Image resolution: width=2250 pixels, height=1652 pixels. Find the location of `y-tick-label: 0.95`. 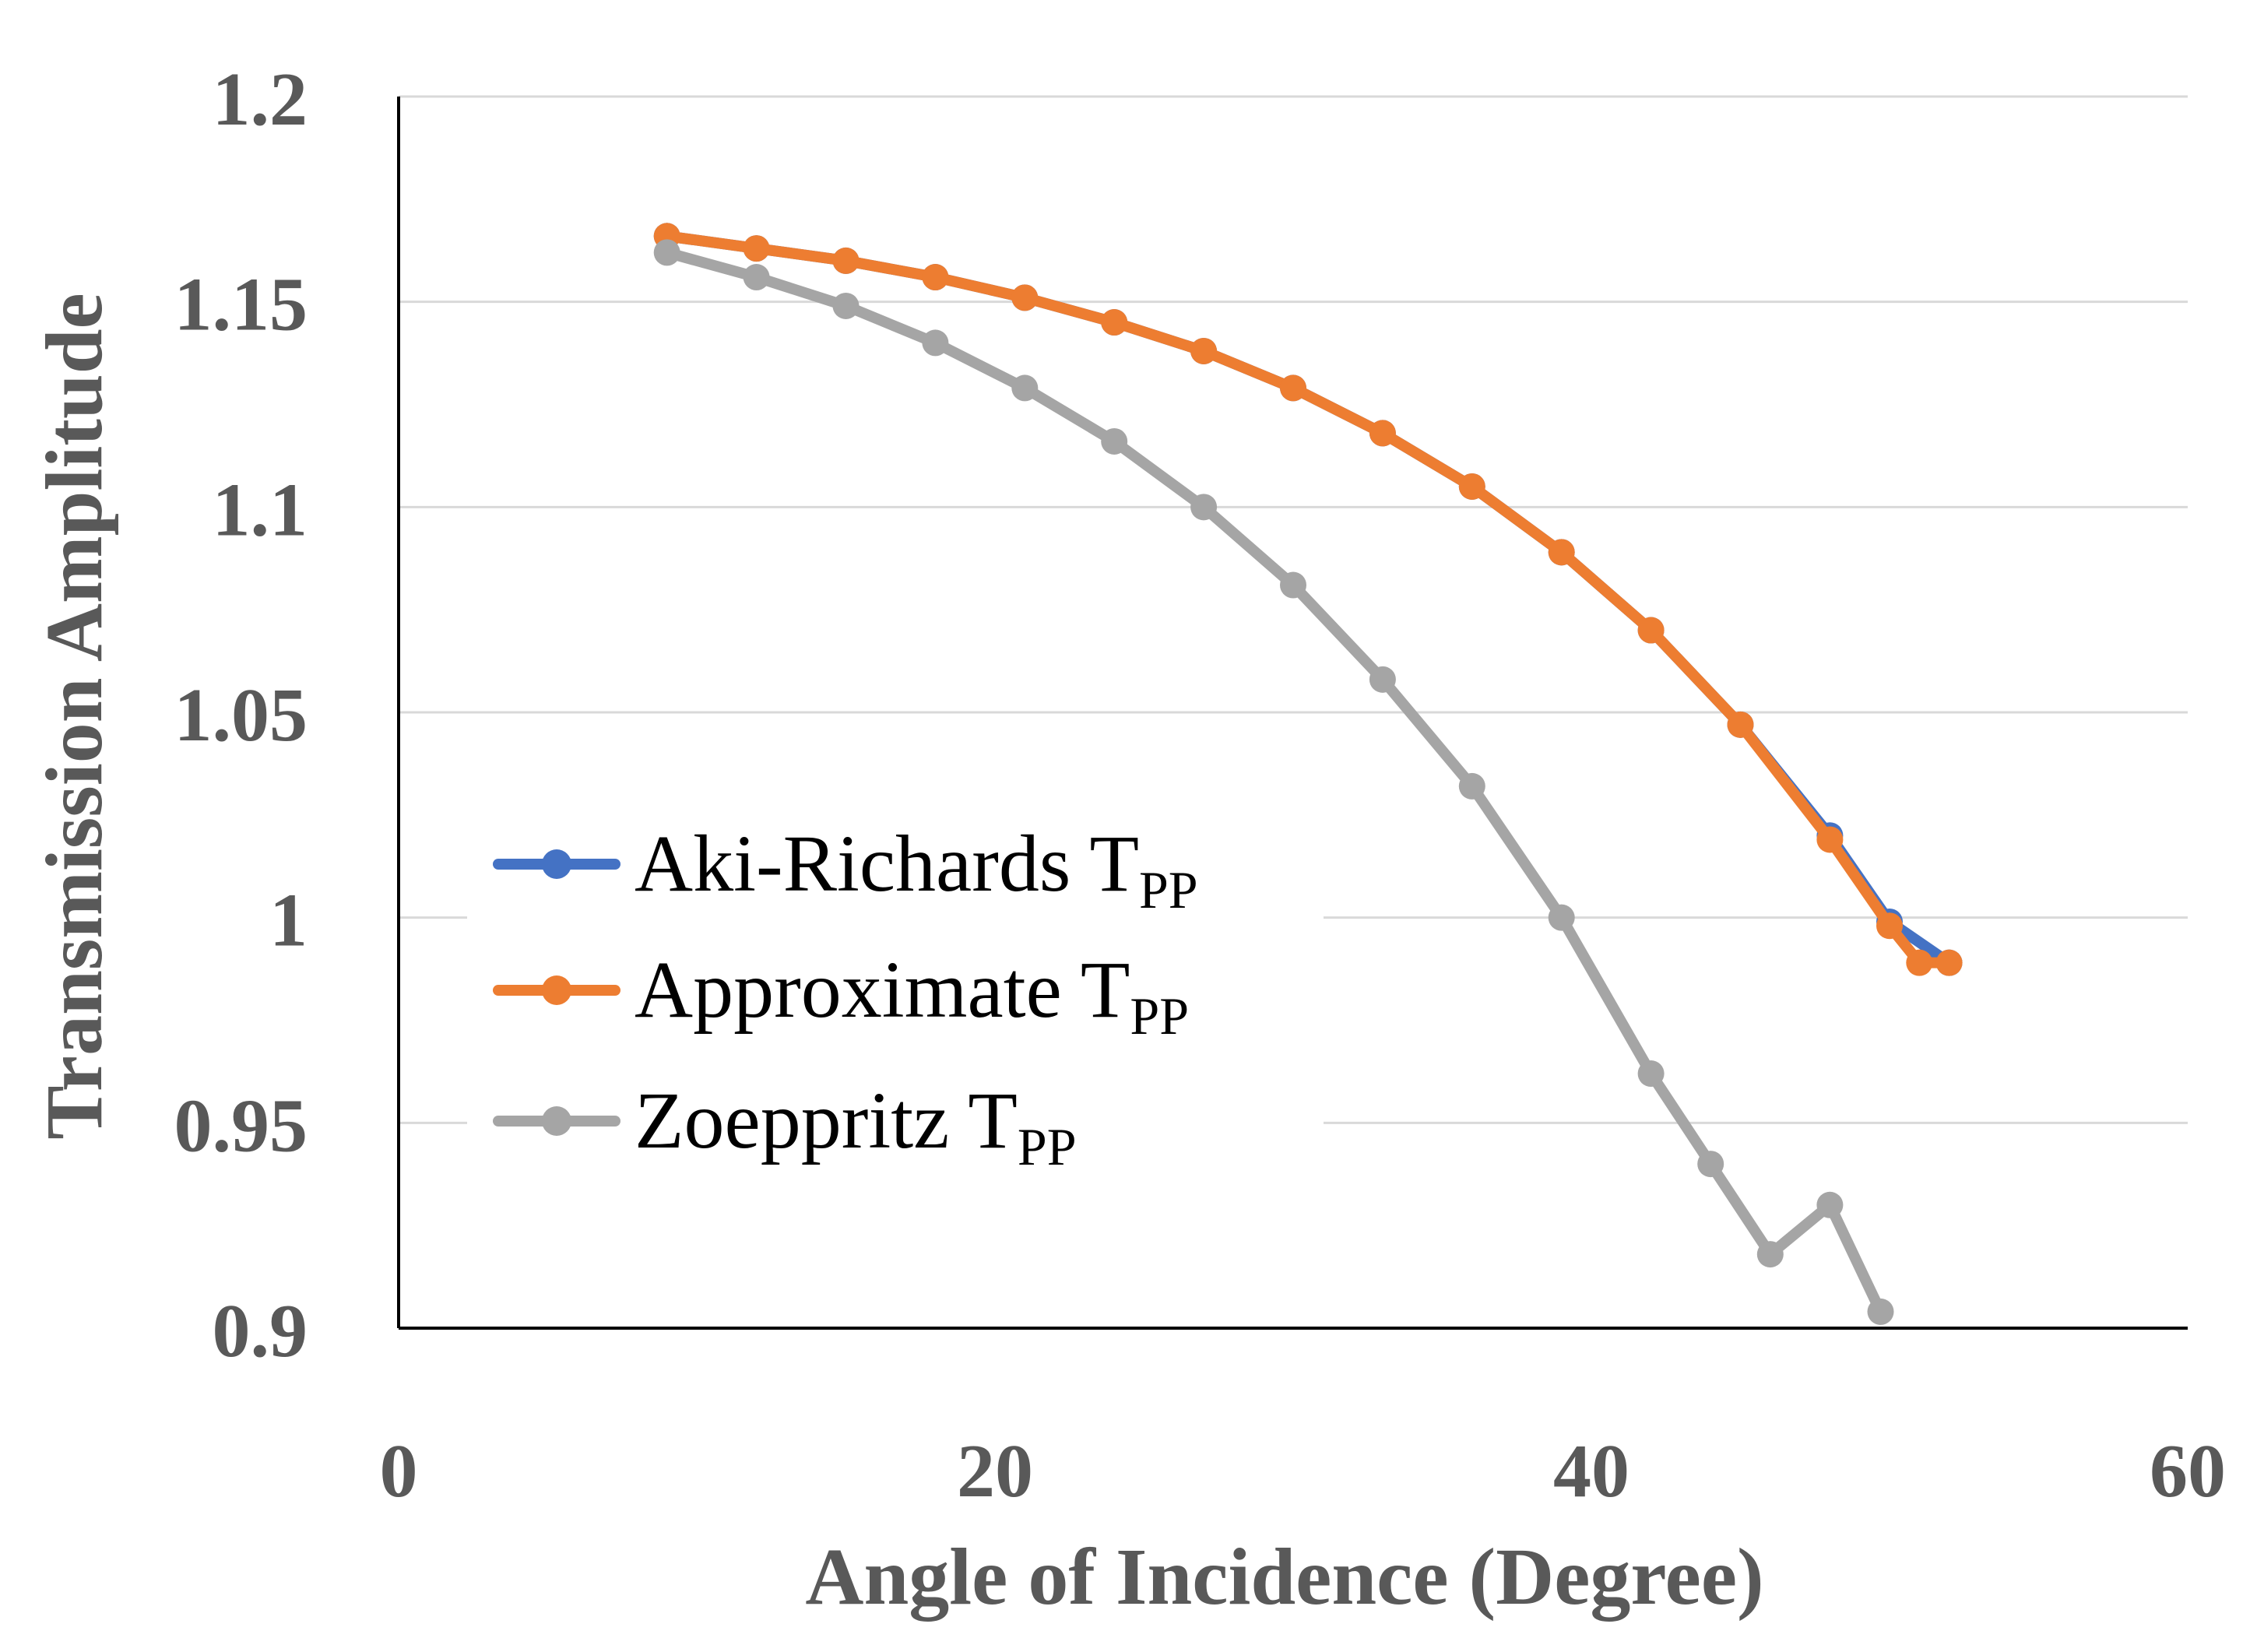

y-tick-label: 0.95 is located at coordinates (241, 1126).